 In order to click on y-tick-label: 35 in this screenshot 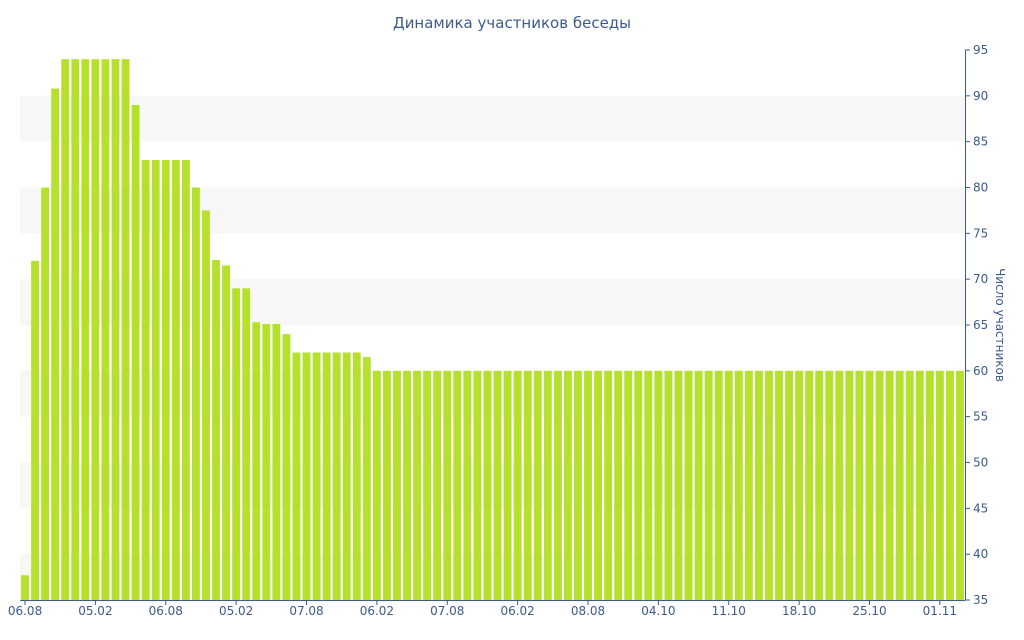, I will do `click(980, 600)`.